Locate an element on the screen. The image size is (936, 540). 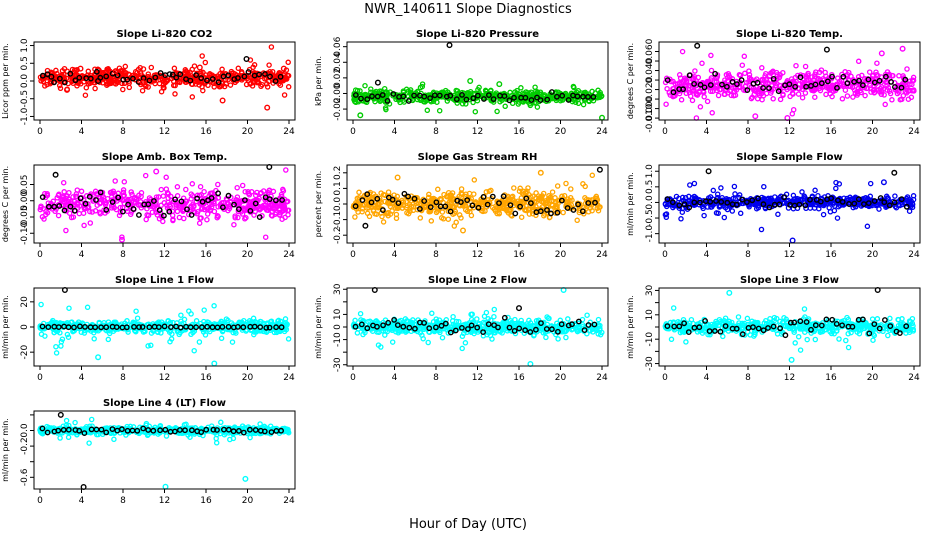
y-axis-label: ml/min per min. is located at coordinates (630, 327).